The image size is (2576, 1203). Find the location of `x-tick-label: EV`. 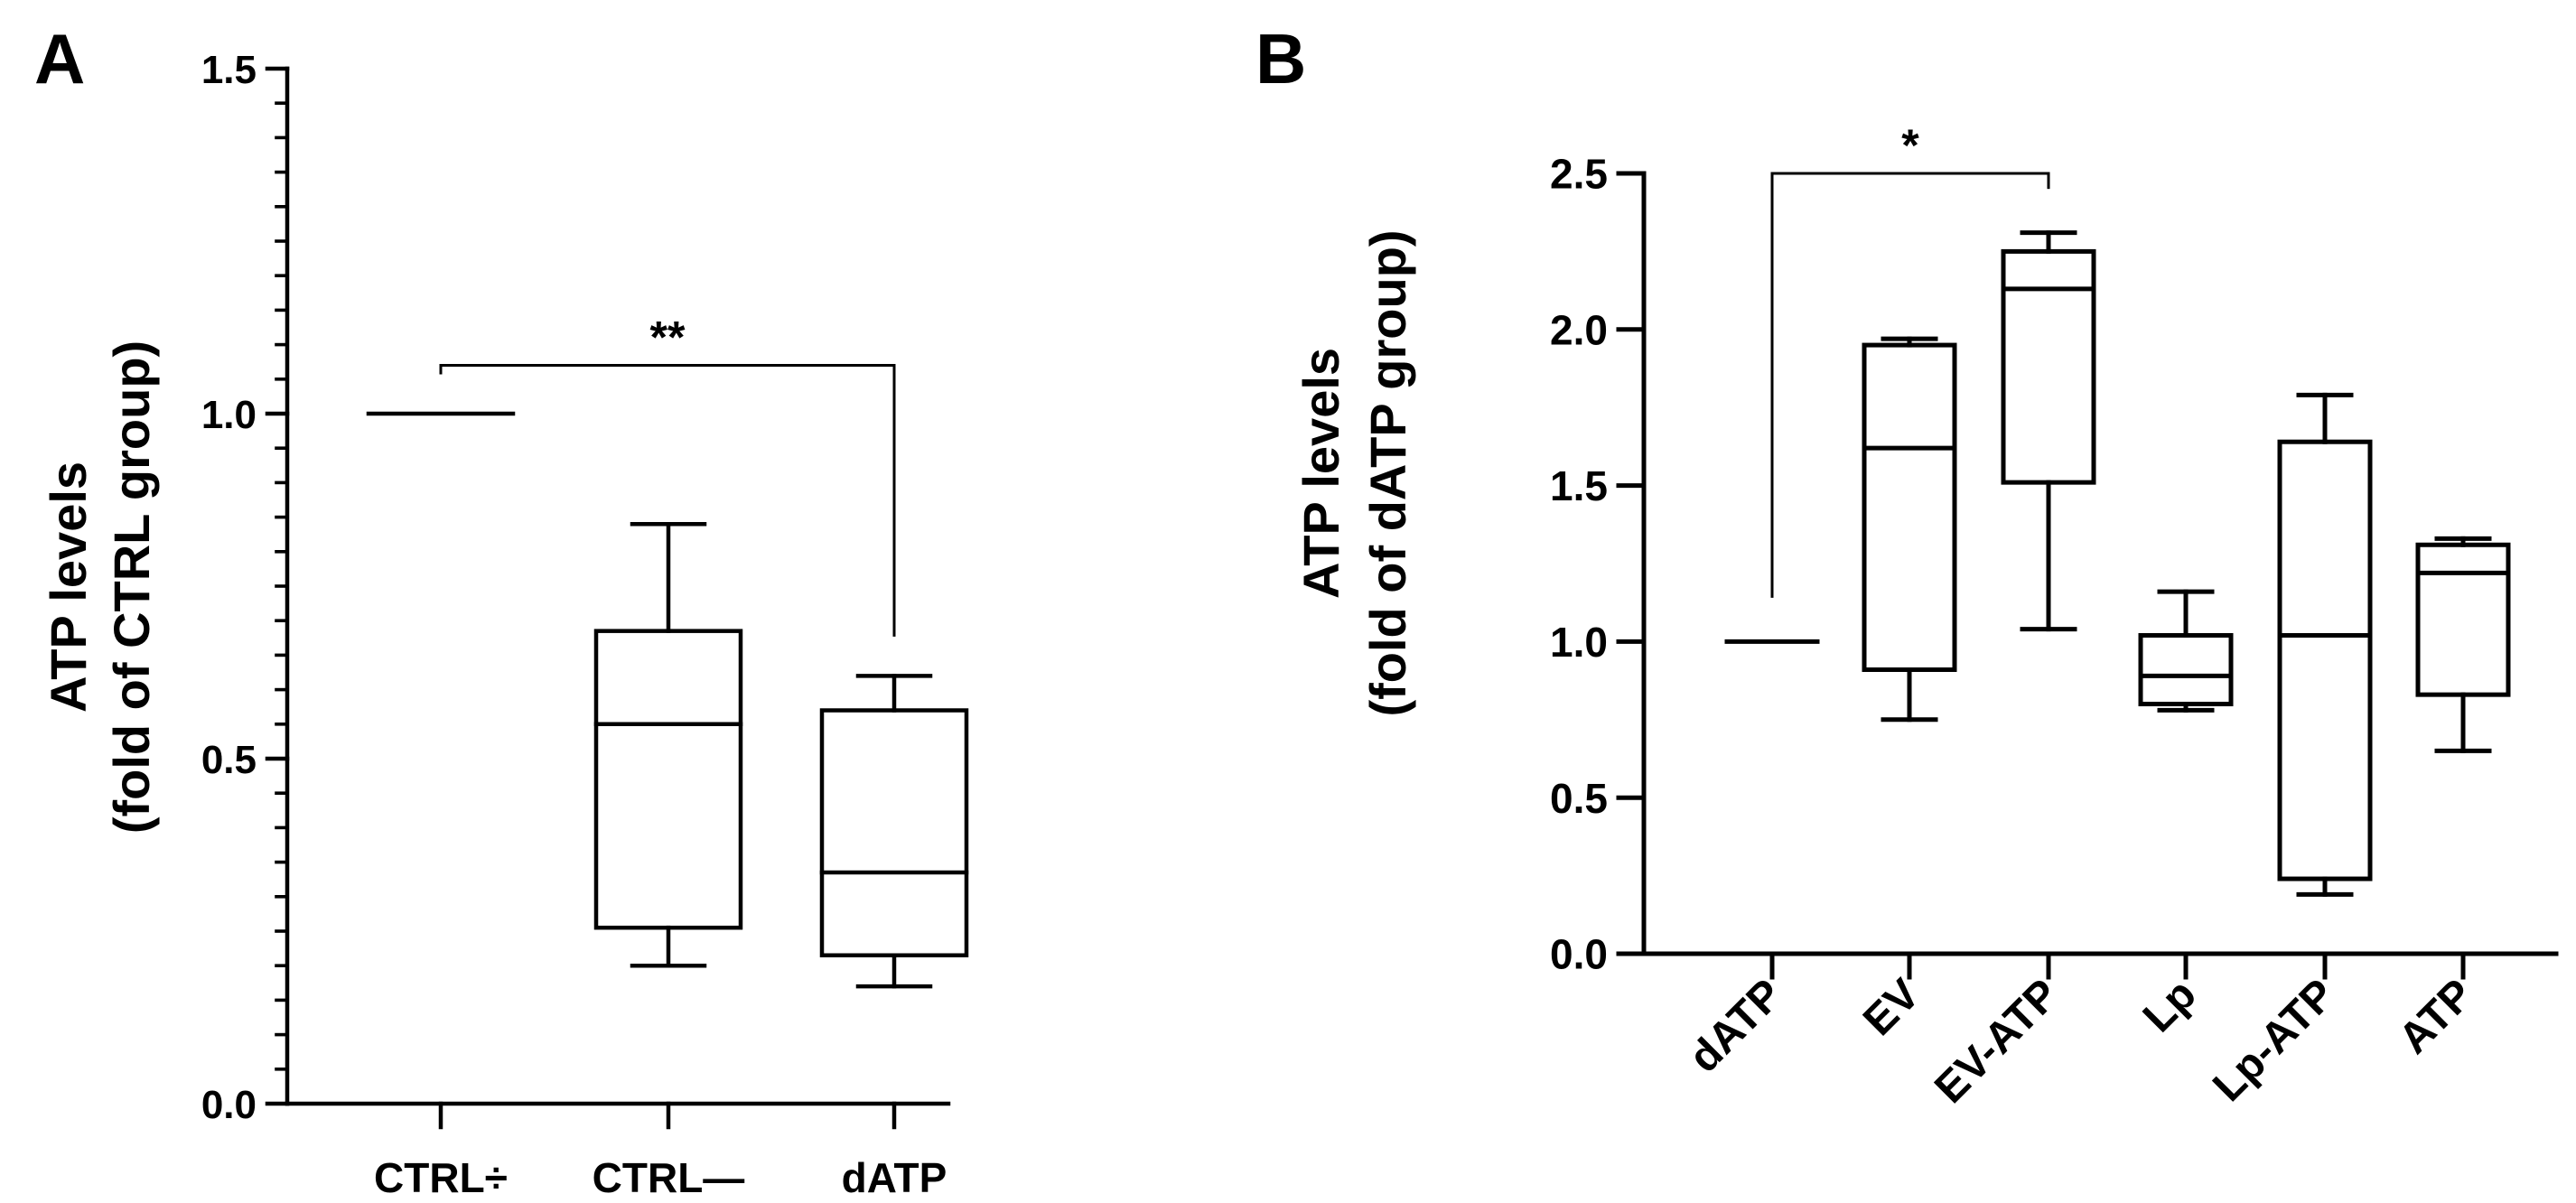

x-tick-label: EV is located at coordinates (1891, 1007).